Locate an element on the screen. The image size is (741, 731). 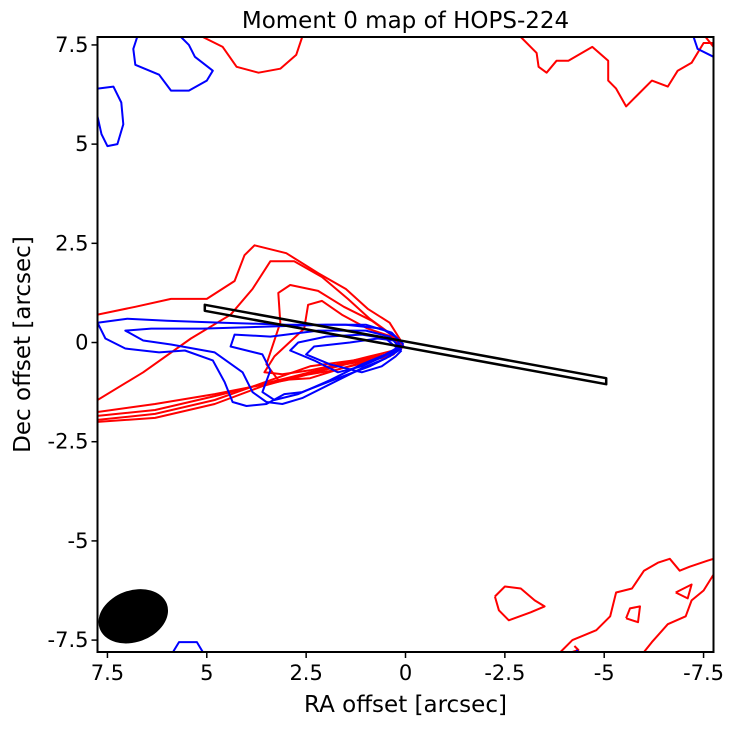
y-tick-label-0: 7.5 is located at coordinates (71, 45).